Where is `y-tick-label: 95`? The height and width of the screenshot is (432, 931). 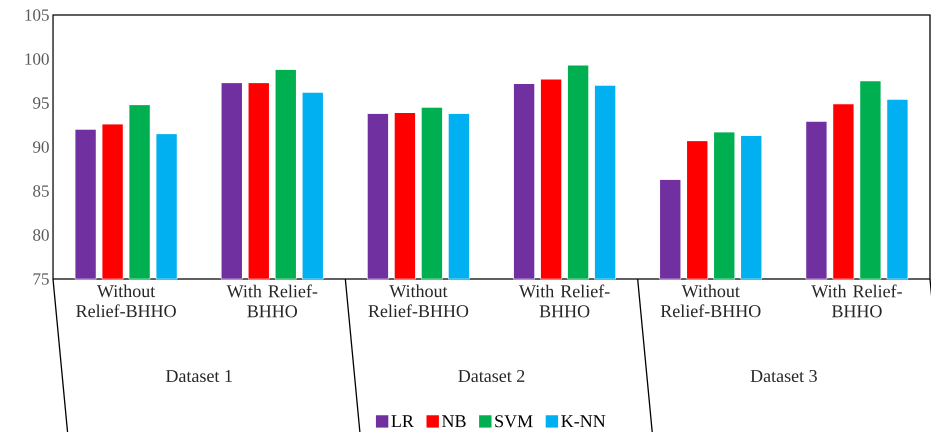
y-tick-label: 95 is located at coordinates (41, 103).